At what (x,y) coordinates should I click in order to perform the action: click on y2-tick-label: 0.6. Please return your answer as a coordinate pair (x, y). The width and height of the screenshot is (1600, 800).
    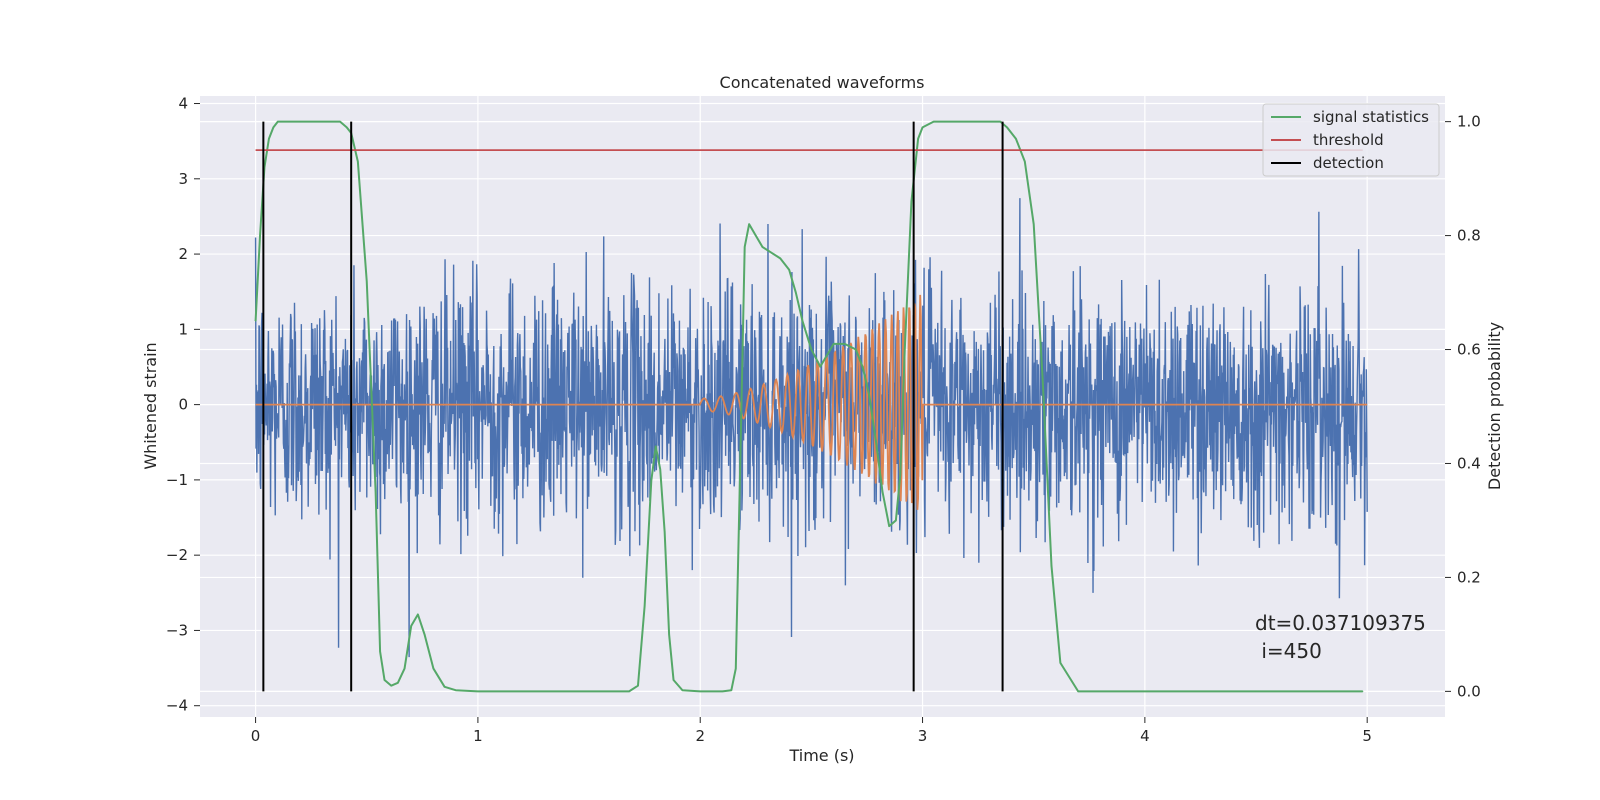
    Looking at the image, I should click on (1469, 350).